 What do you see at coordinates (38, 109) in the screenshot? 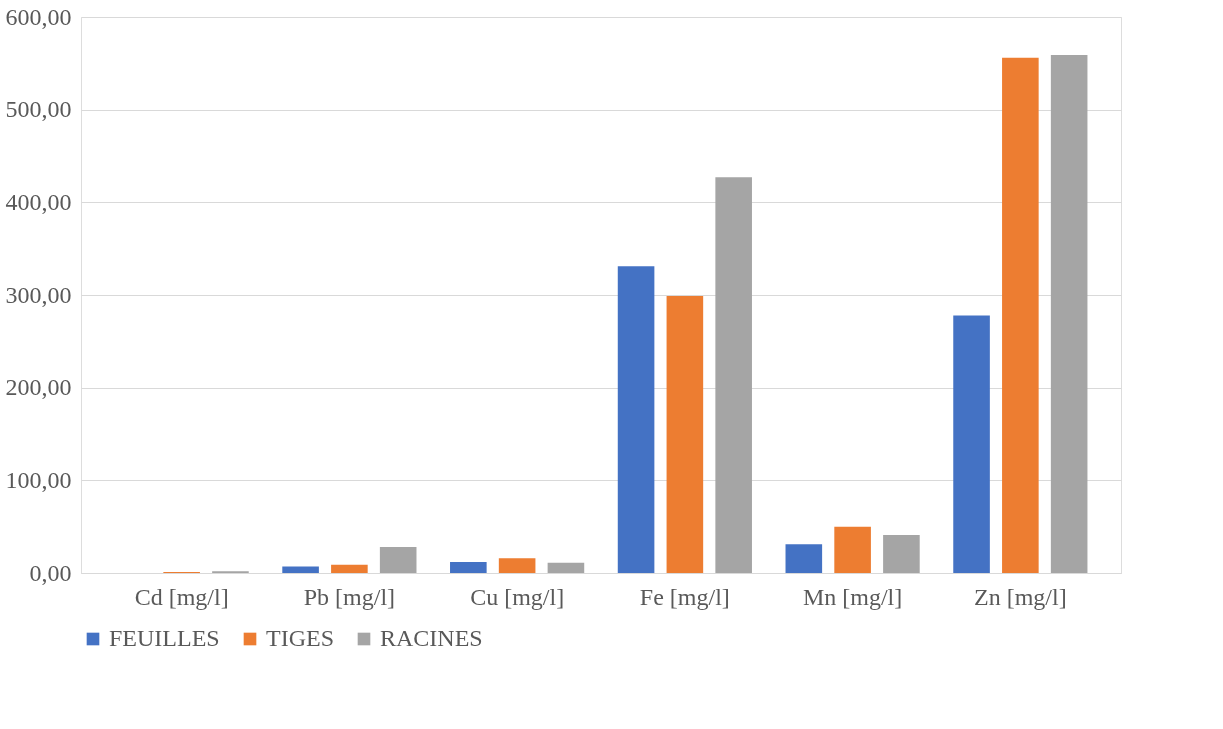
I see `y-tick-label: 500,00` at bounding box center [38, 109].